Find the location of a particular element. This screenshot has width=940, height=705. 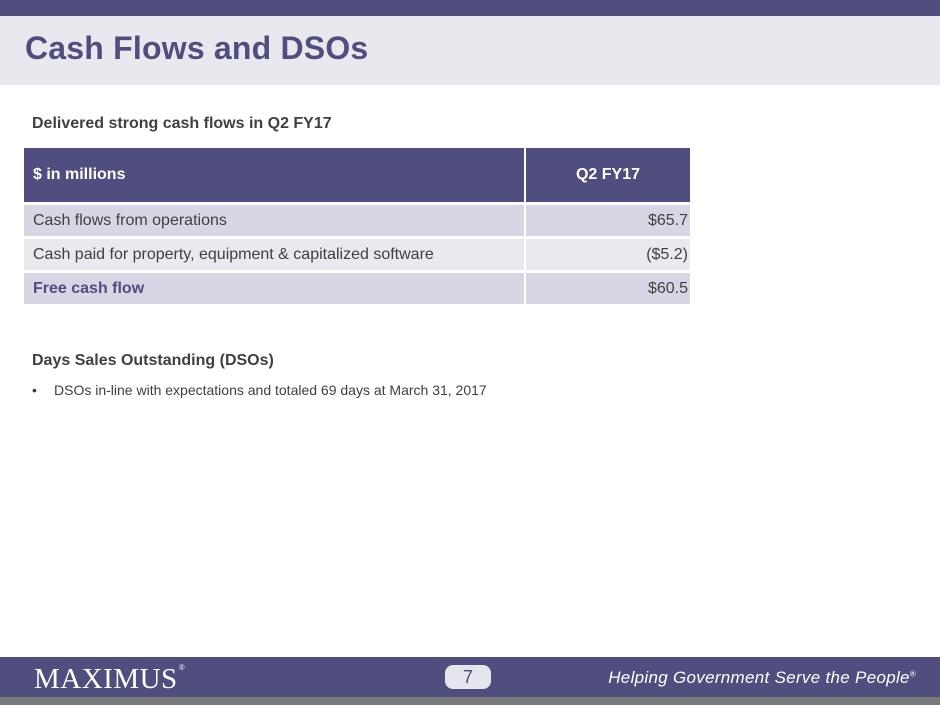

dso-heading: Days Sales Outstanding (DSOs) is located at coordinates (153, 360).